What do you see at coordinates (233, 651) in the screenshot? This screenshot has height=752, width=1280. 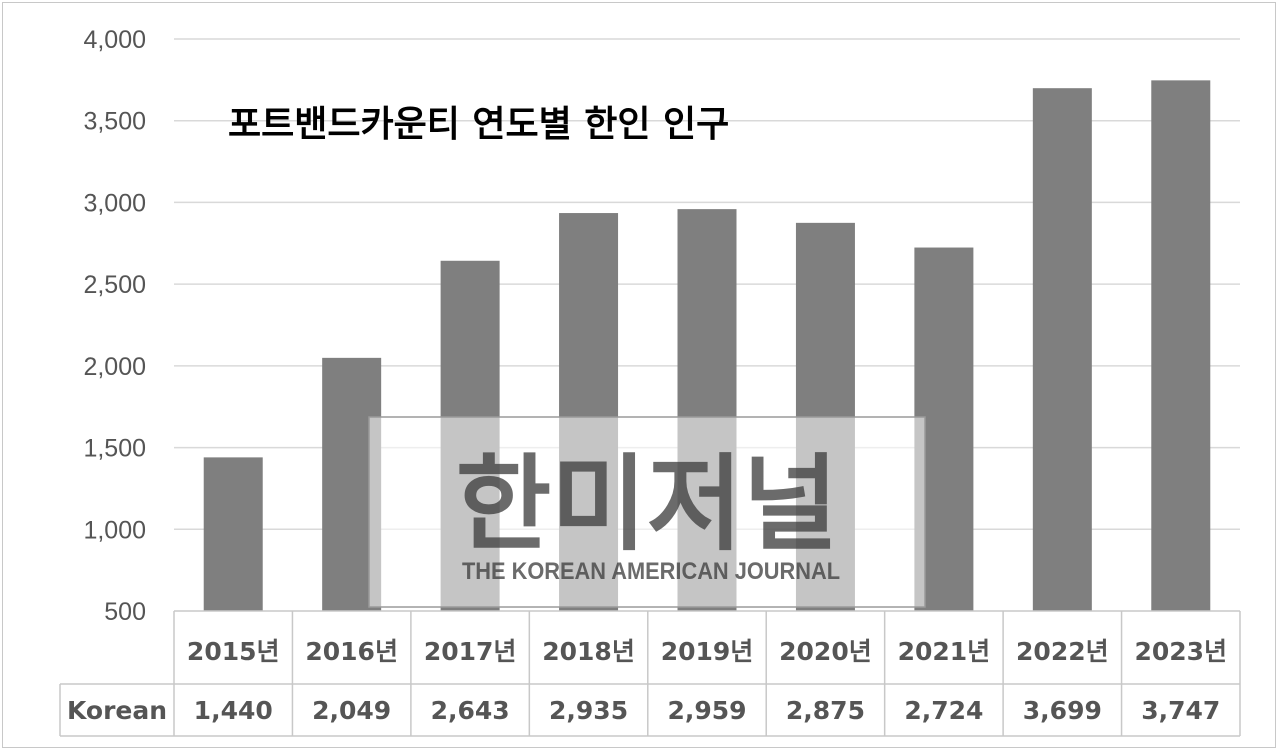 I see `x-category-label: 2015년` at bounding box center [233, 651].